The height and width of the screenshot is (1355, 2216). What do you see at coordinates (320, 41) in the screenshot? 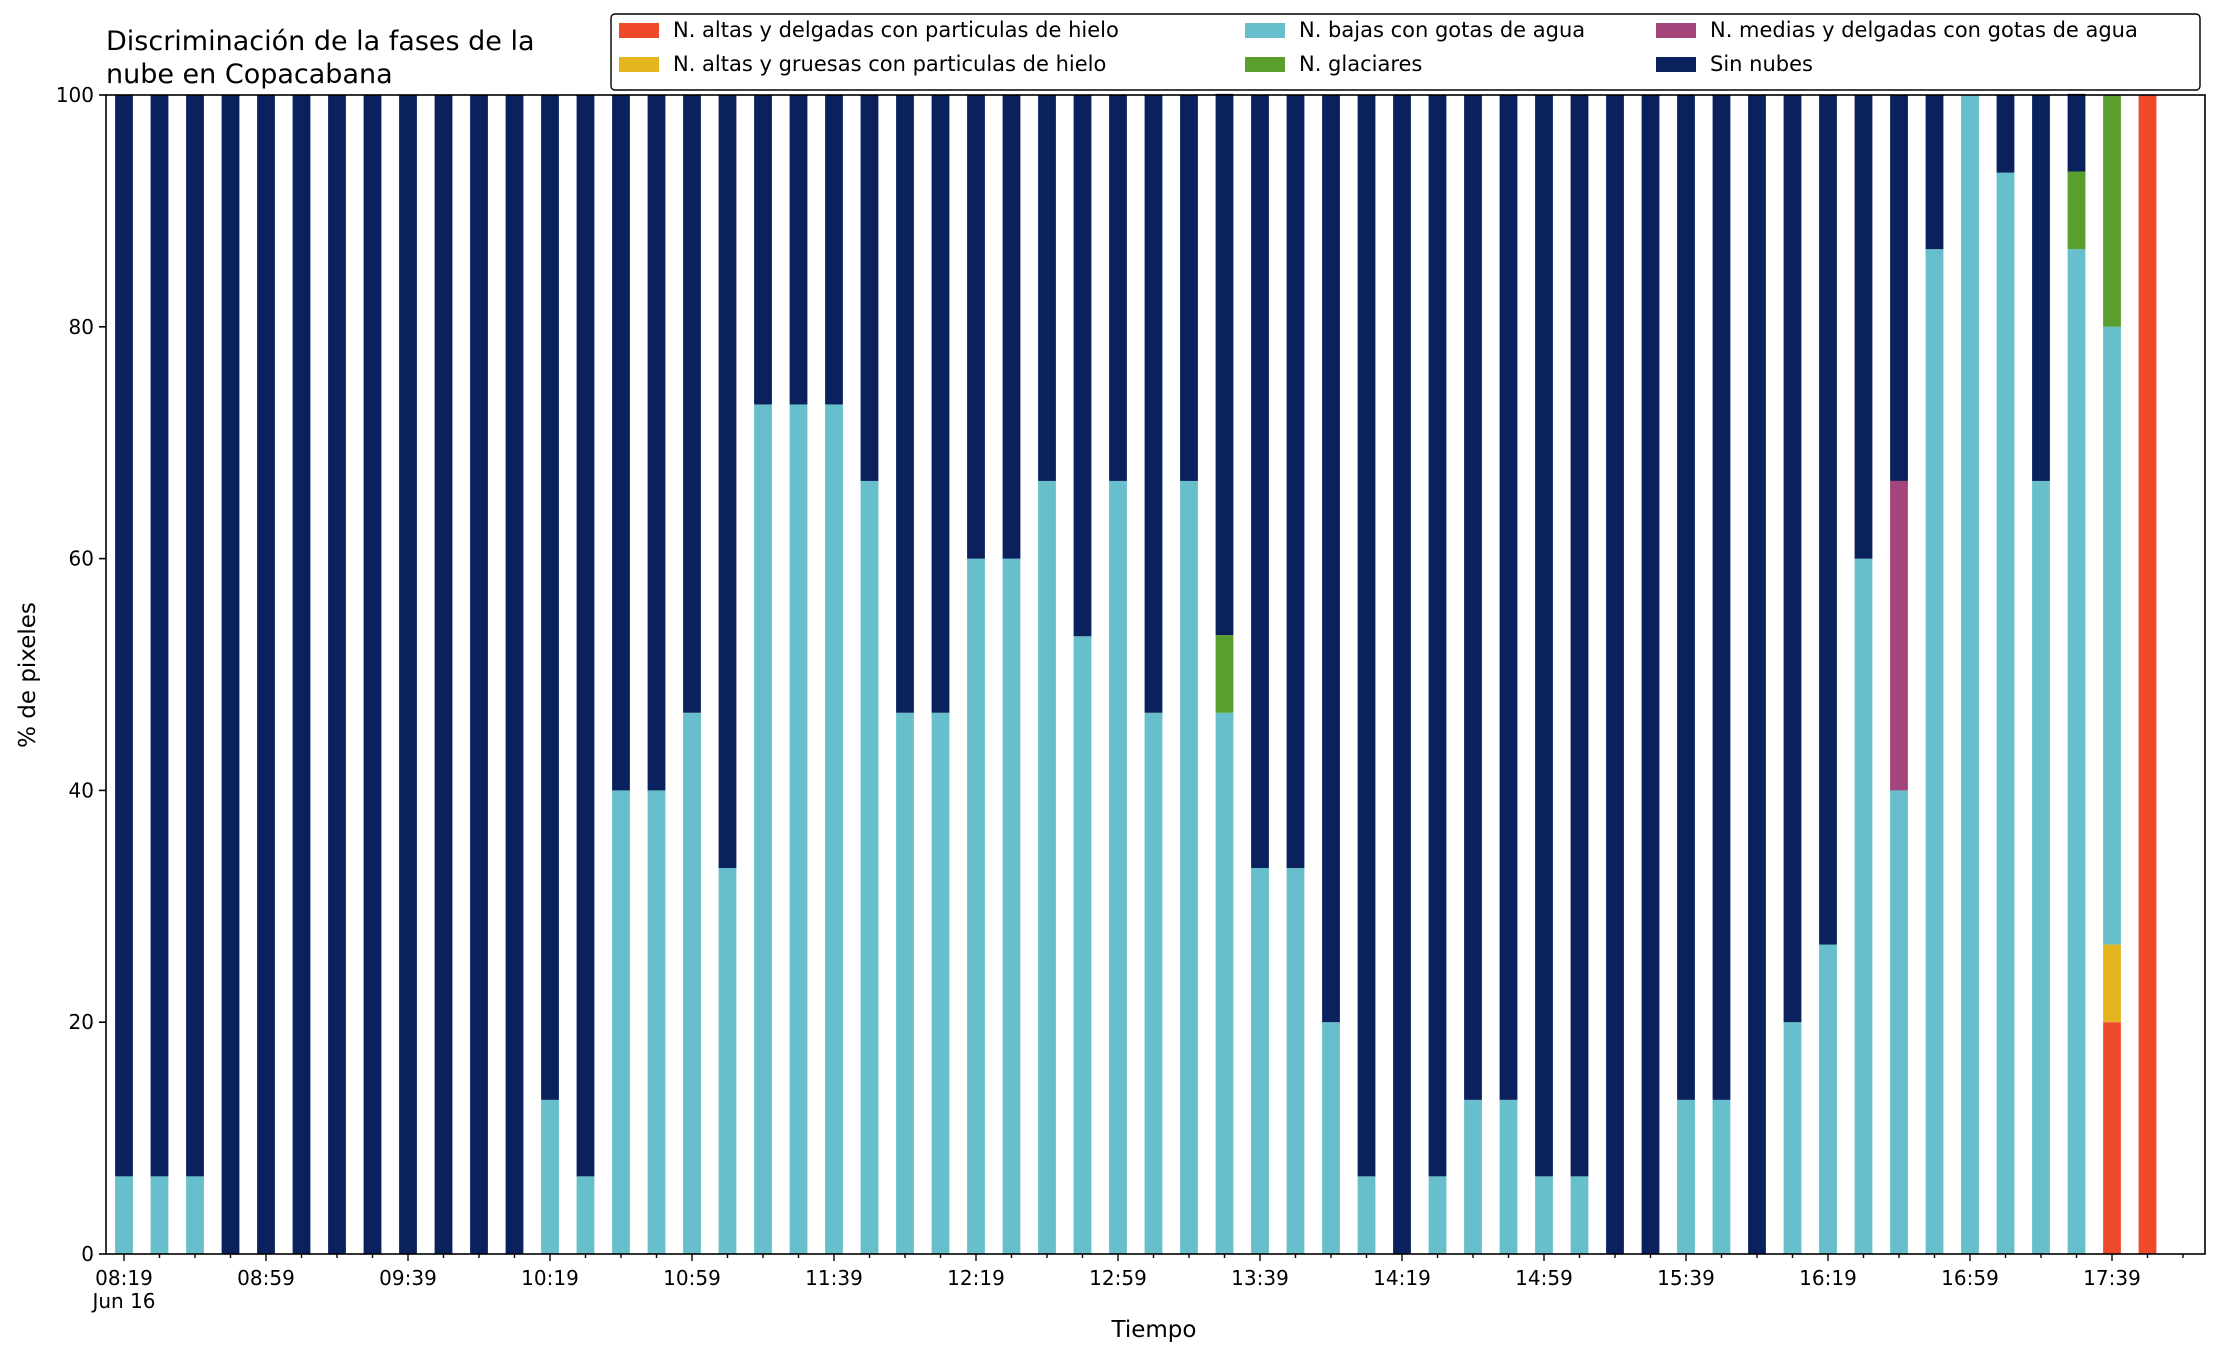
I see `chart-title-line-1: Discriminación de la fases de la` at bounding box center [320, 41].